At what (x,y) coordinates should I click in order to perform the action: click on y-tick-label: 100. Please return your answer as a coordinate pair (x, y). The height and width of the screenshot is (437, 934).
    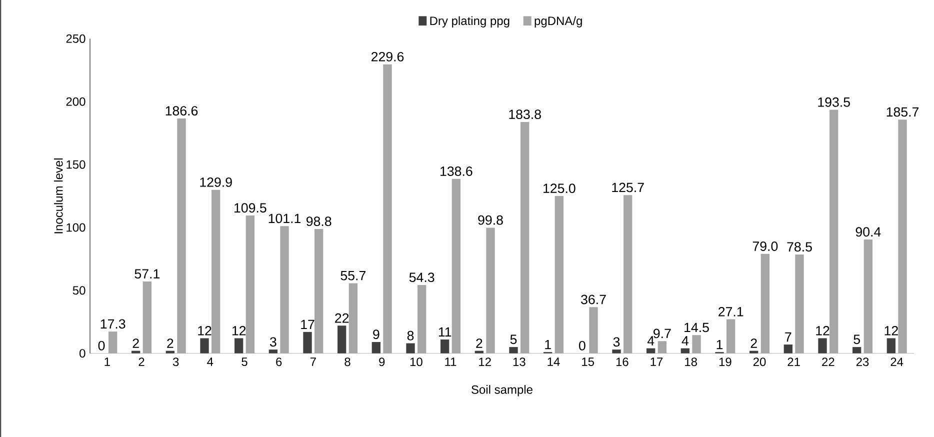
    Looking at the image, I should click on (76, 227).